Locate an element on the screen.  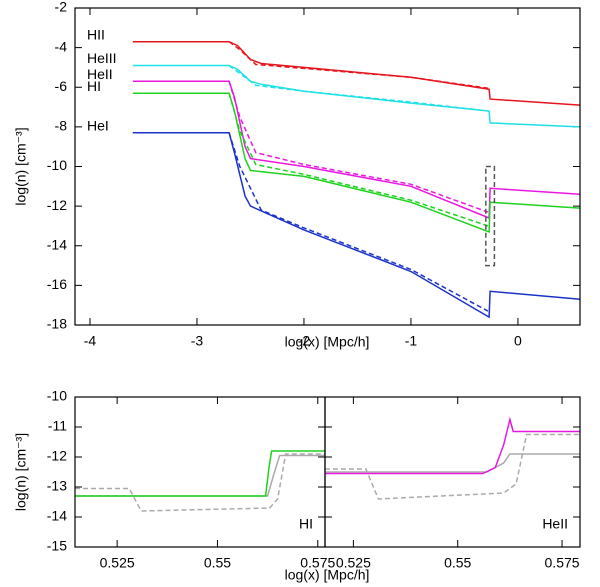
series-label: HeIII is located at coordinates (102, 58).